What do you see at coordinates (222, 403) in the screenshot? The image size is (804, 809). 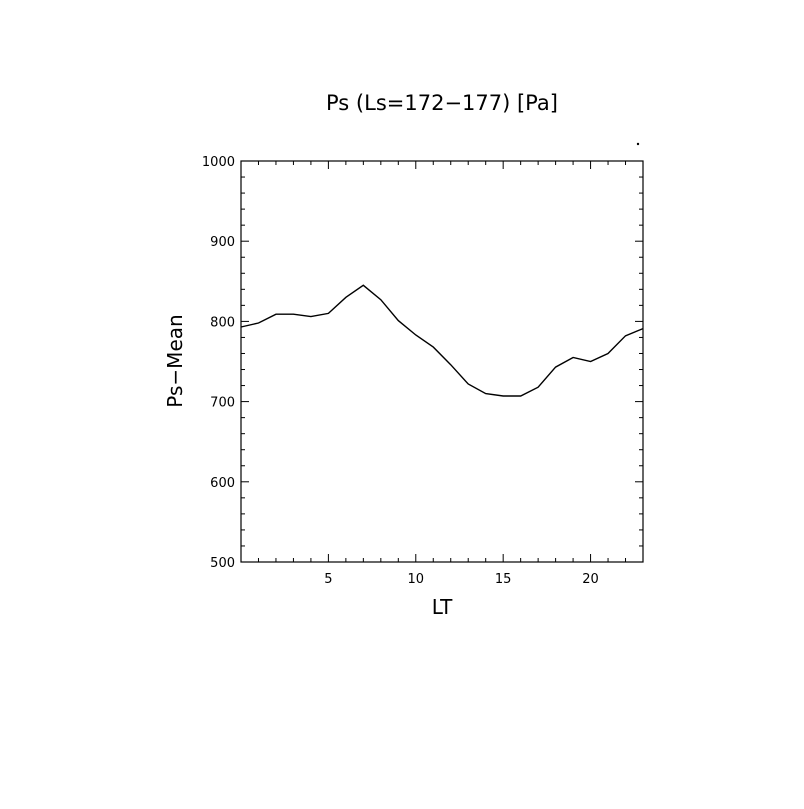 I see `y-tick-label: 700` at bounding box center [222, 403].